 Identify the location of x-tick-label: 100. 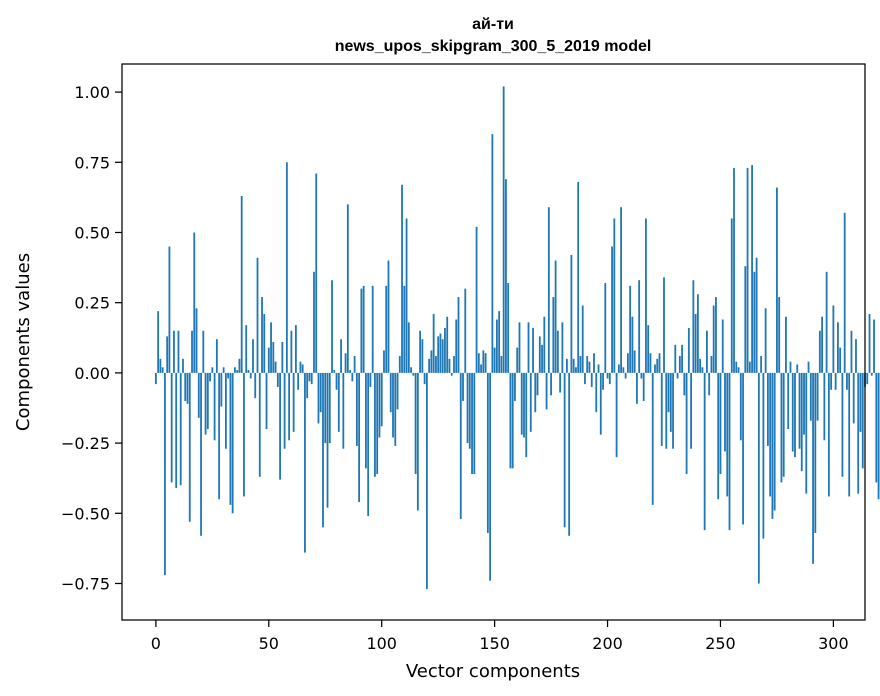
(381, 643).